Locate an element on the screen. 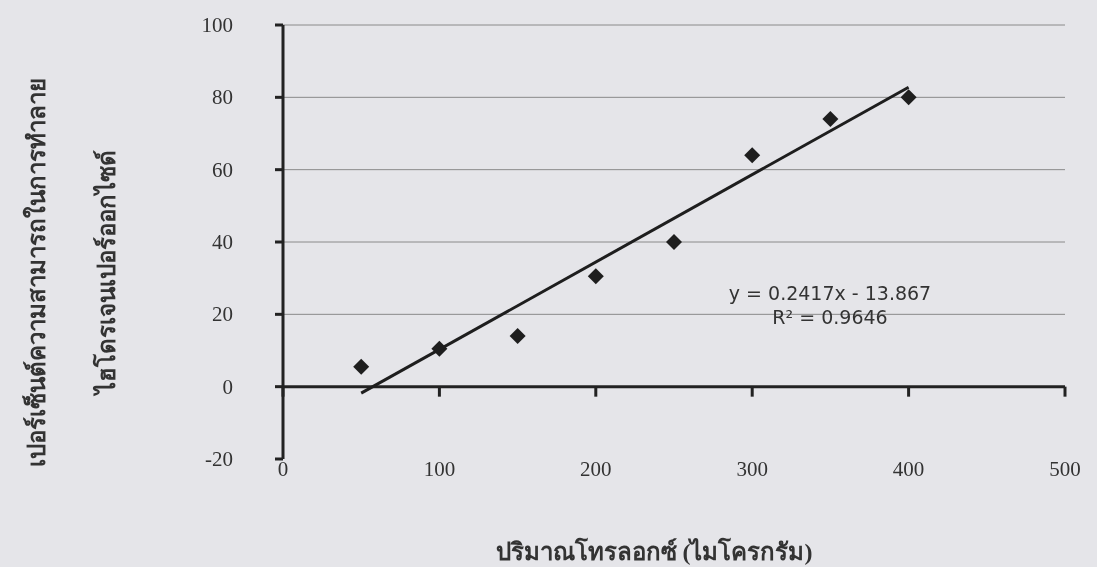  y-tick-label: 40 is located at coordinates (222, 242).